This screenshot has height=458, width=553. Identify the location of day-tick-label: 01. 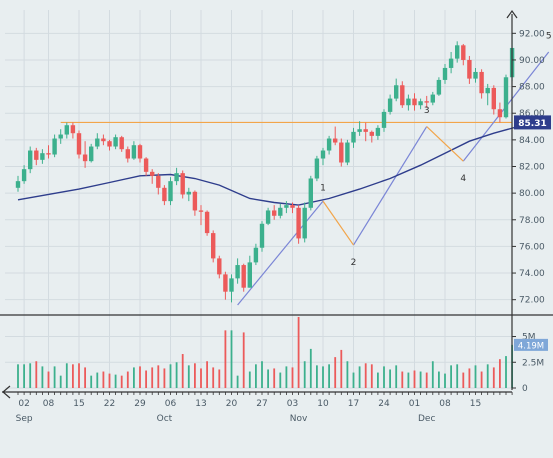
(414, 404).